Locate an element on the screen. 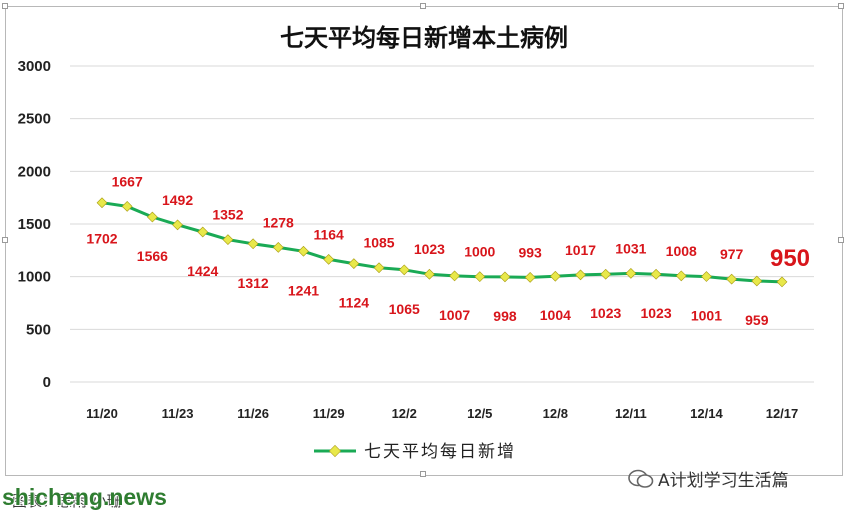  y-tick-label: 0 is located at coordinates (47, 382).